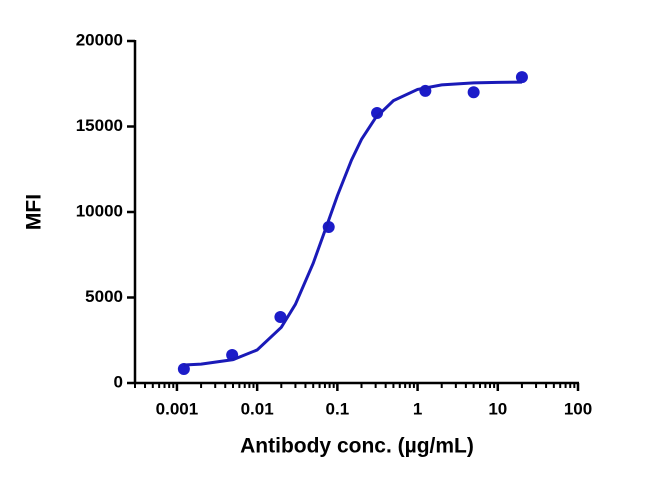 This screenshot has width=650, height=483. Describe the element at coordinates (417, 408) in the screenshot. I see `x-tick-label: 1` at that location.